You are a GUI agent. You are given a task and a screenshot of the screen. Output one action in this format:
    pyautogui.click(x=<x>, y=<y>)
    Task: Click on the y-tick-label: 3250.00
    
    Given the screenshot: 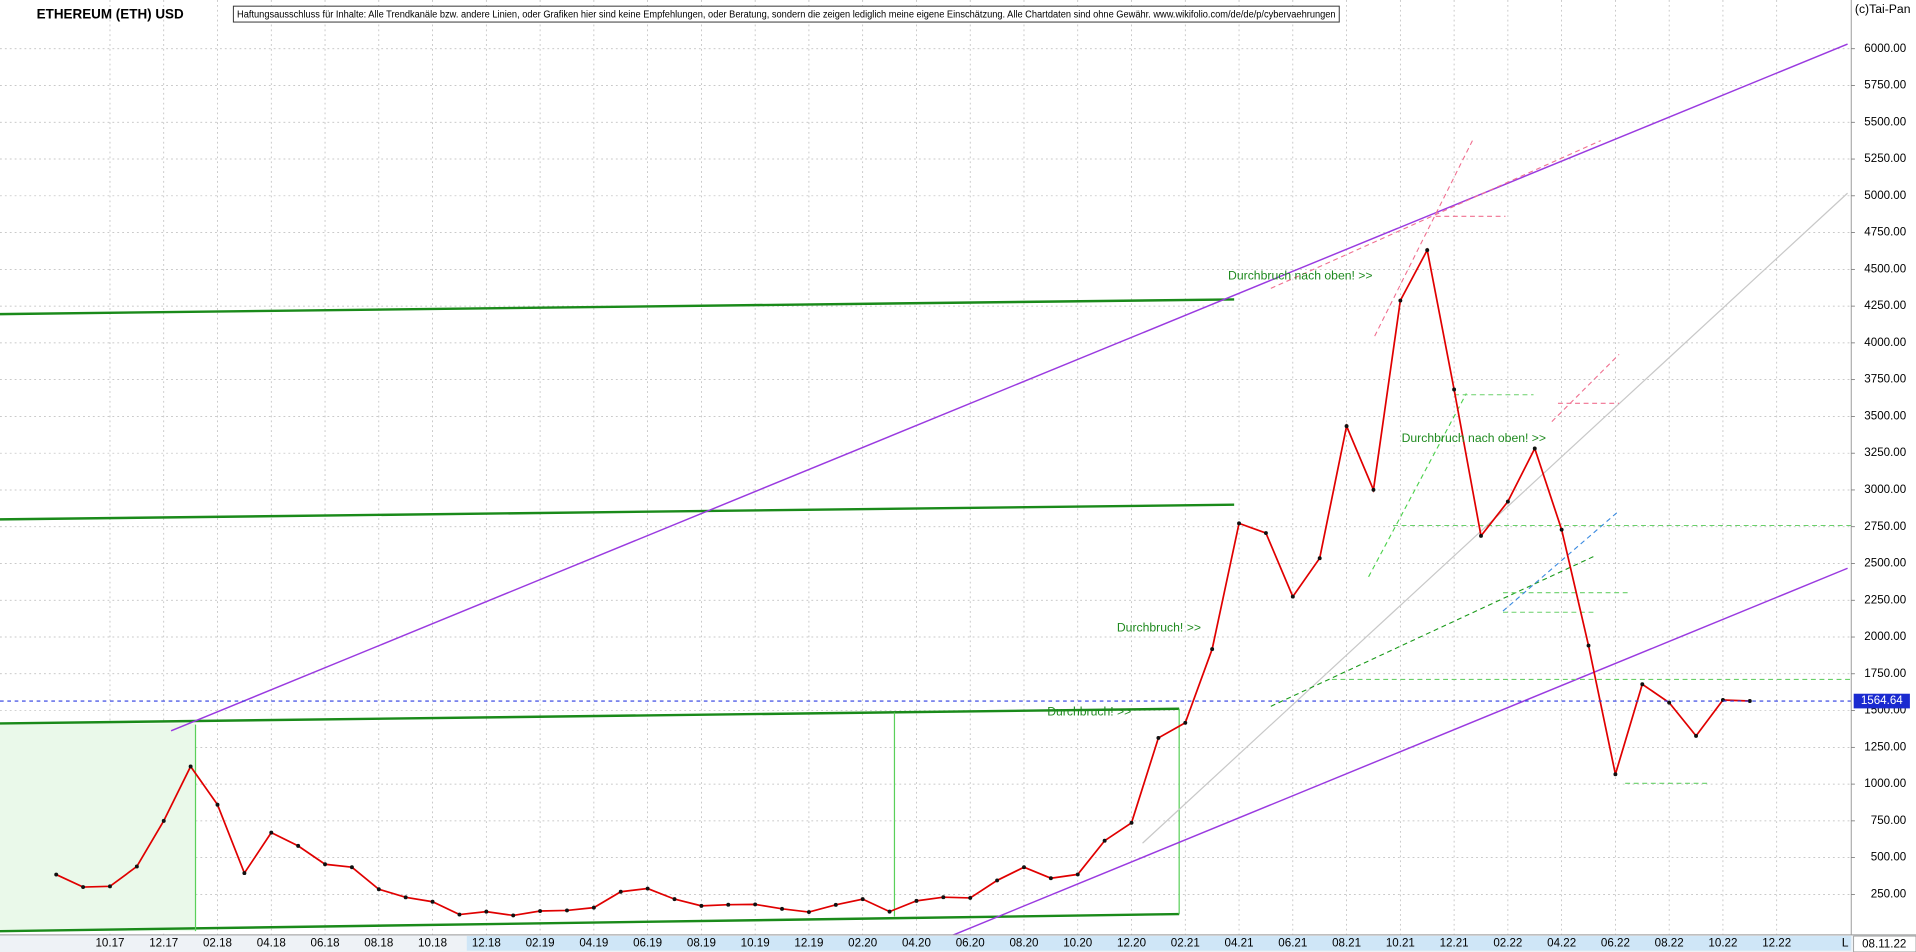 What is the action you would take?
    pyautogui.click(x=1885, y=452)
    